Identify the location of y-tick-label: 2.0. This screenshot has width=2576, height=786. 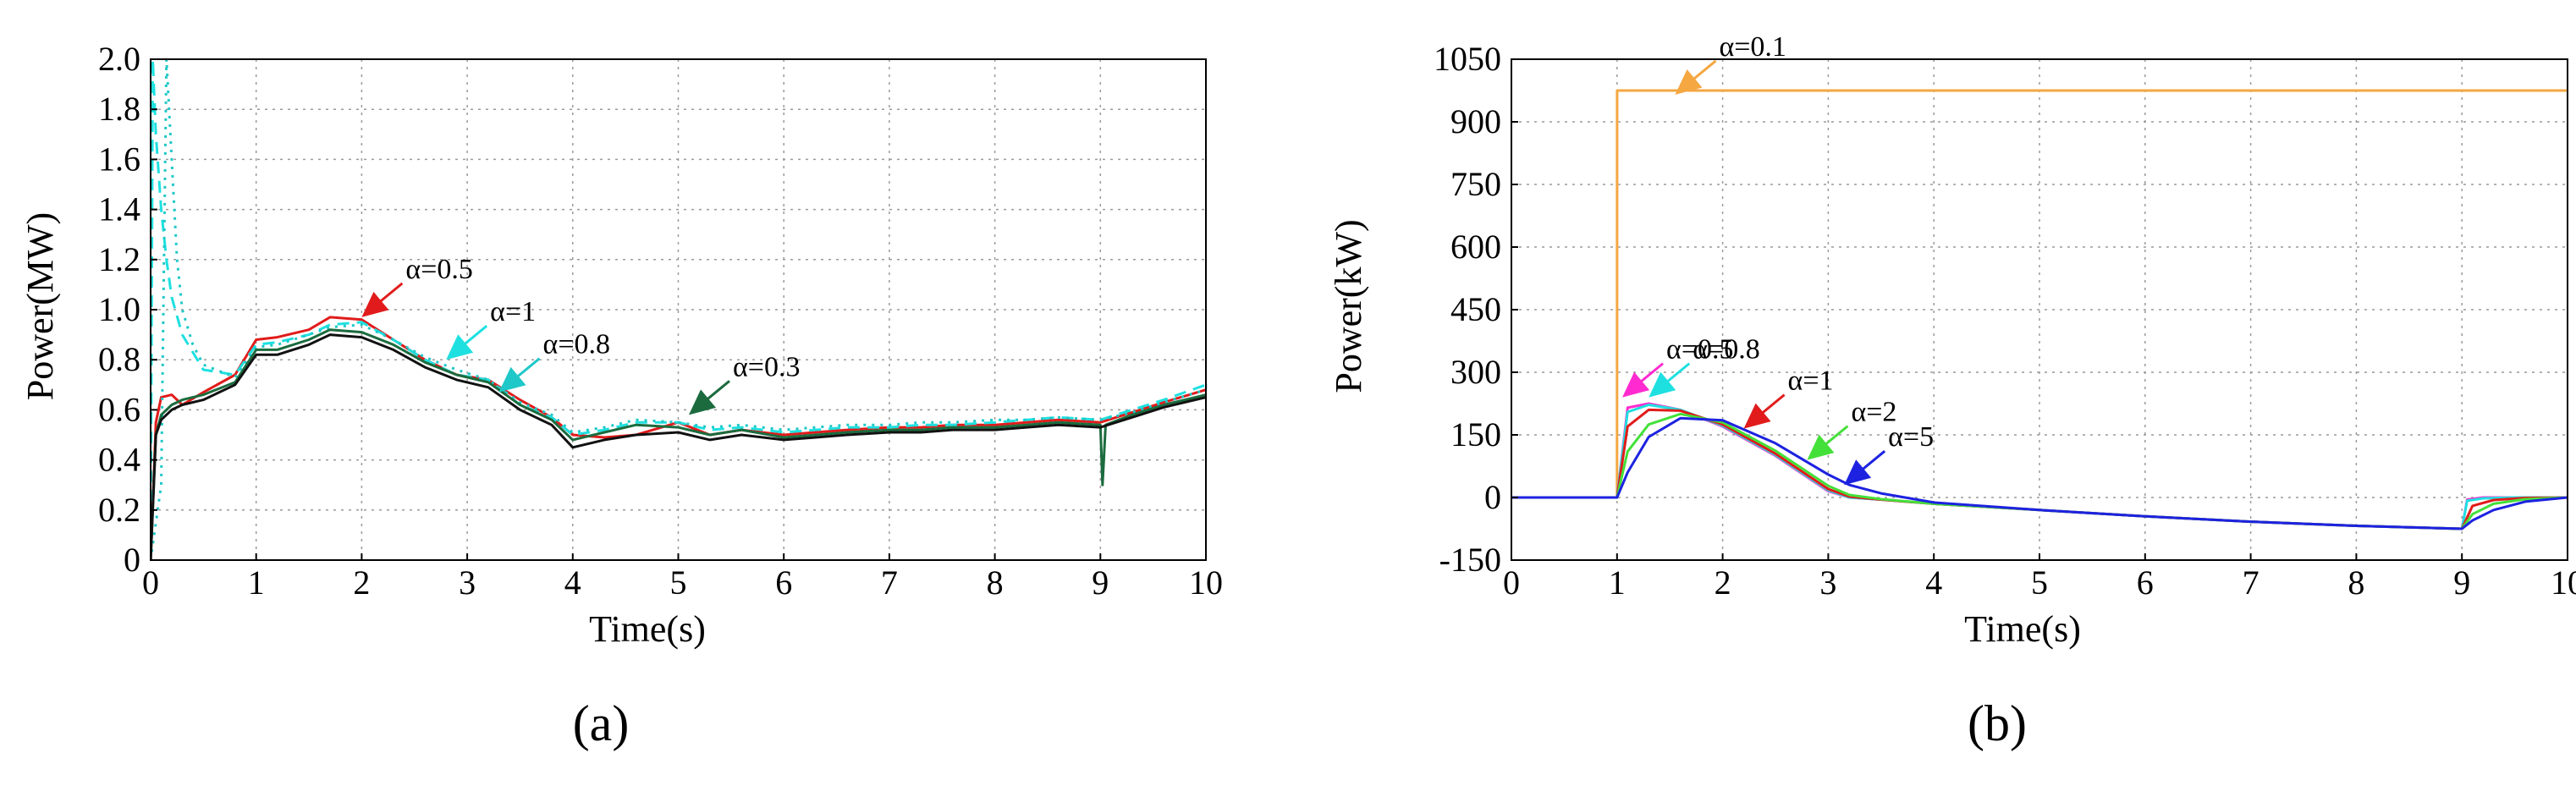
(119, 59).